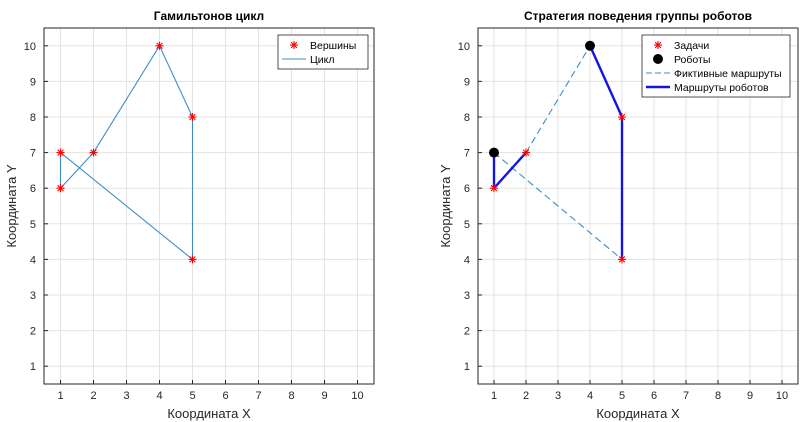 The image size is (801, 422). What do you see at coordinates (658, 59) in the screenshot?
I see `legend-symbol-dot` at bounding box center [658, 59].